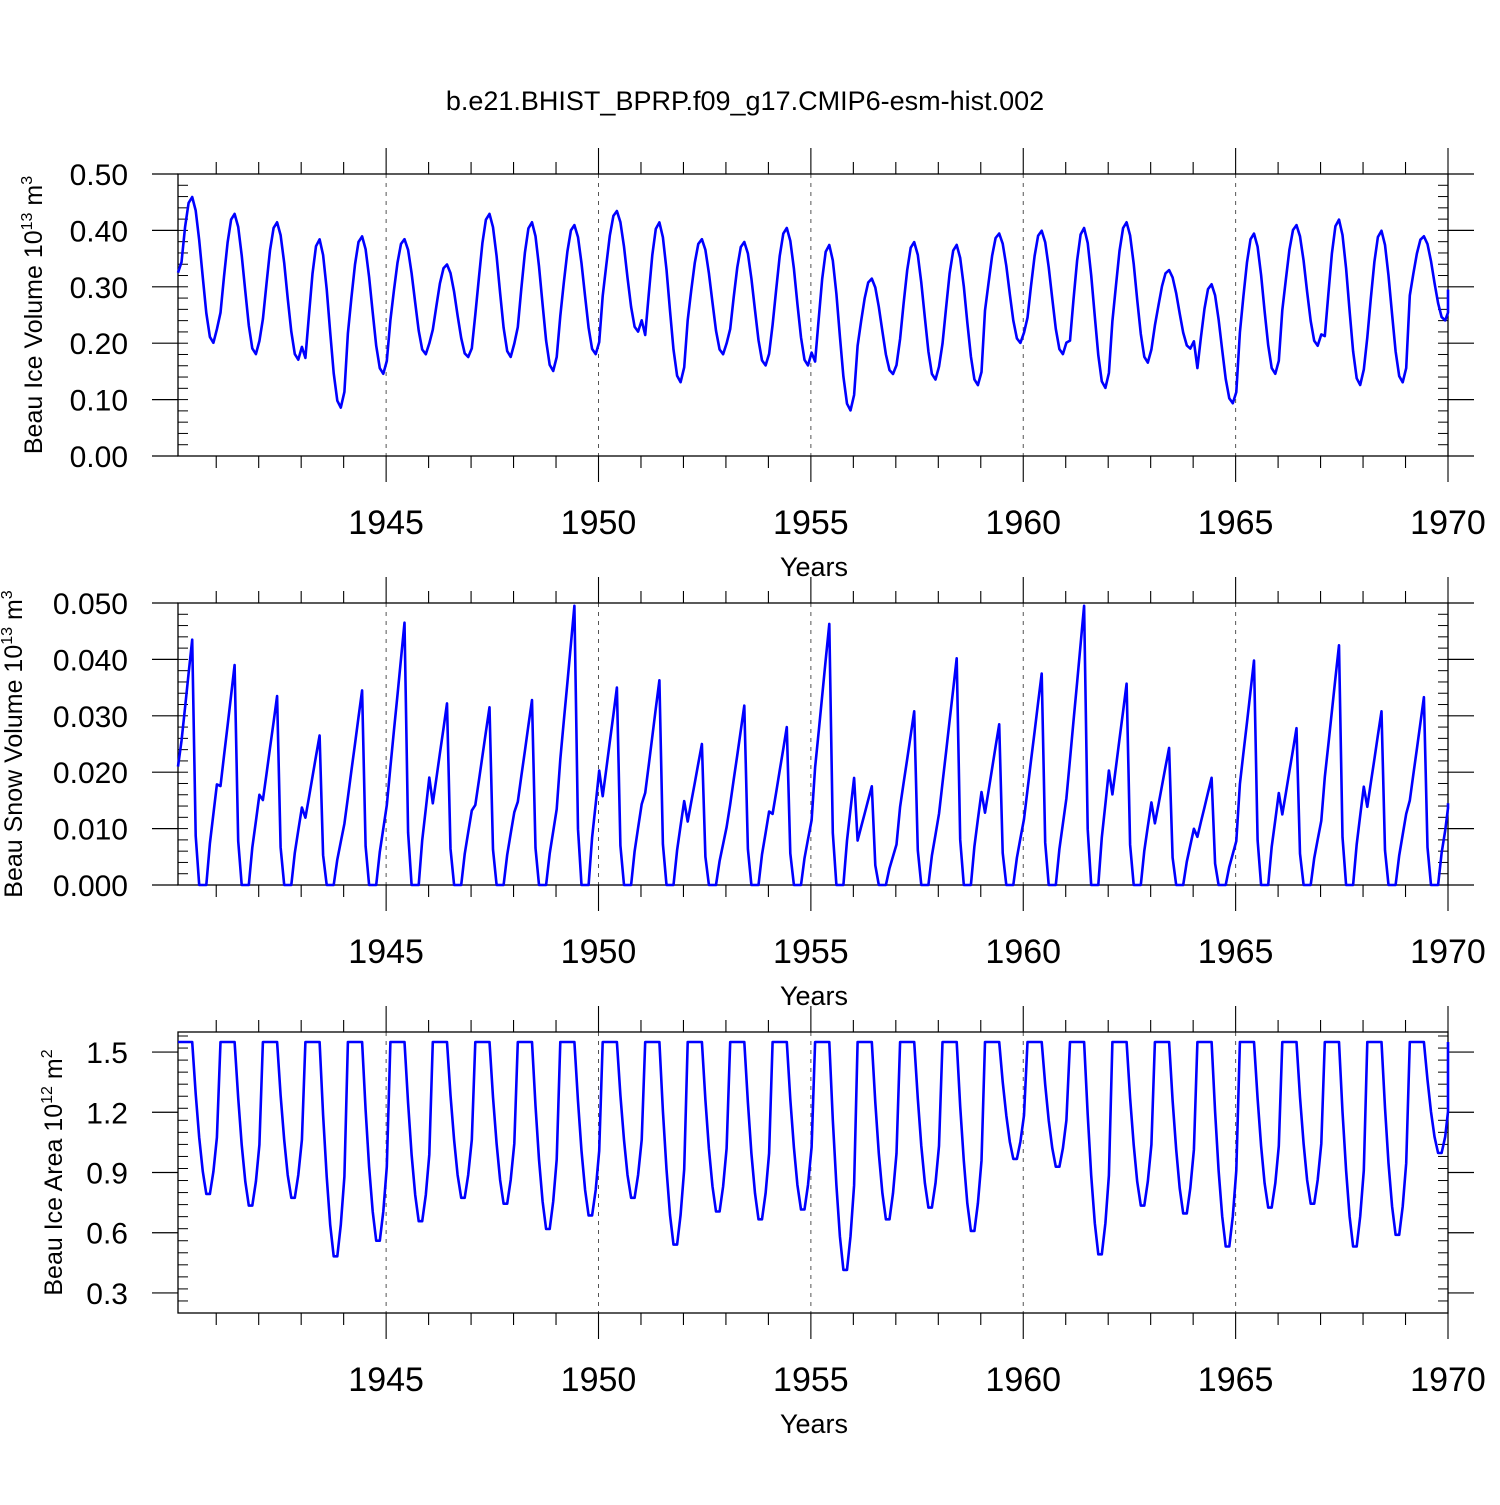  I want to click on y-tick-label: 0.9, so click(107, 1174).